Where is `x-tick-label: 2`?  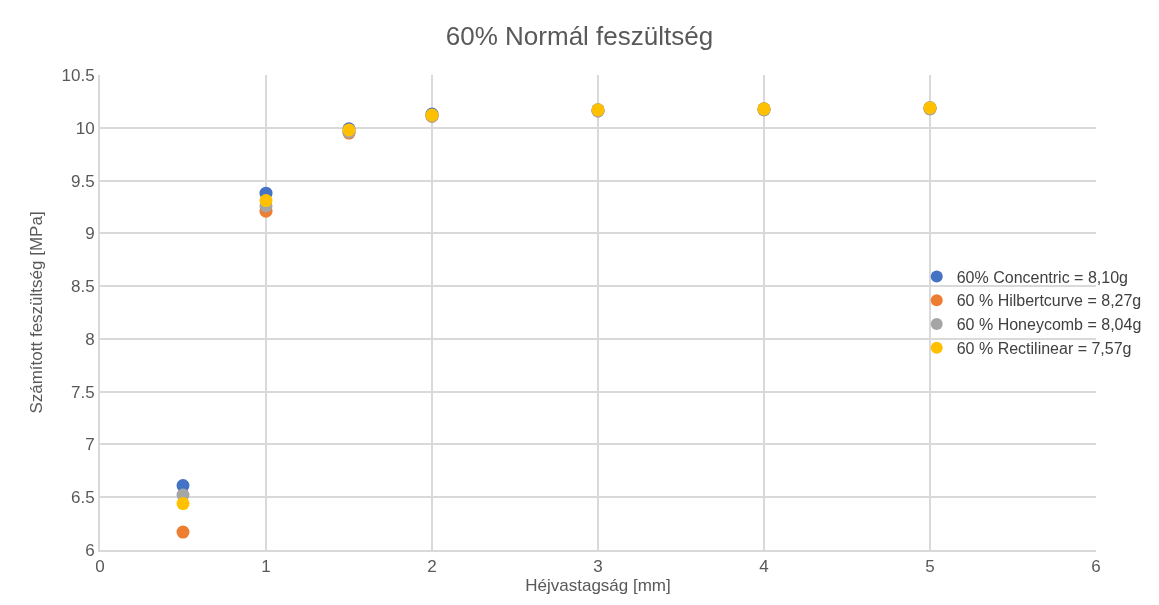
x-tick-label: 2 is located at coordinates (432, 567).